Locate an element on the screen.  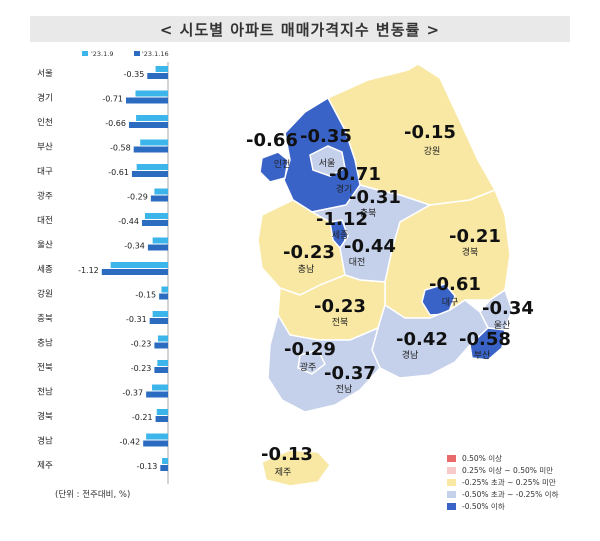
category-label: 광주 is located at coordinates (45, 196).